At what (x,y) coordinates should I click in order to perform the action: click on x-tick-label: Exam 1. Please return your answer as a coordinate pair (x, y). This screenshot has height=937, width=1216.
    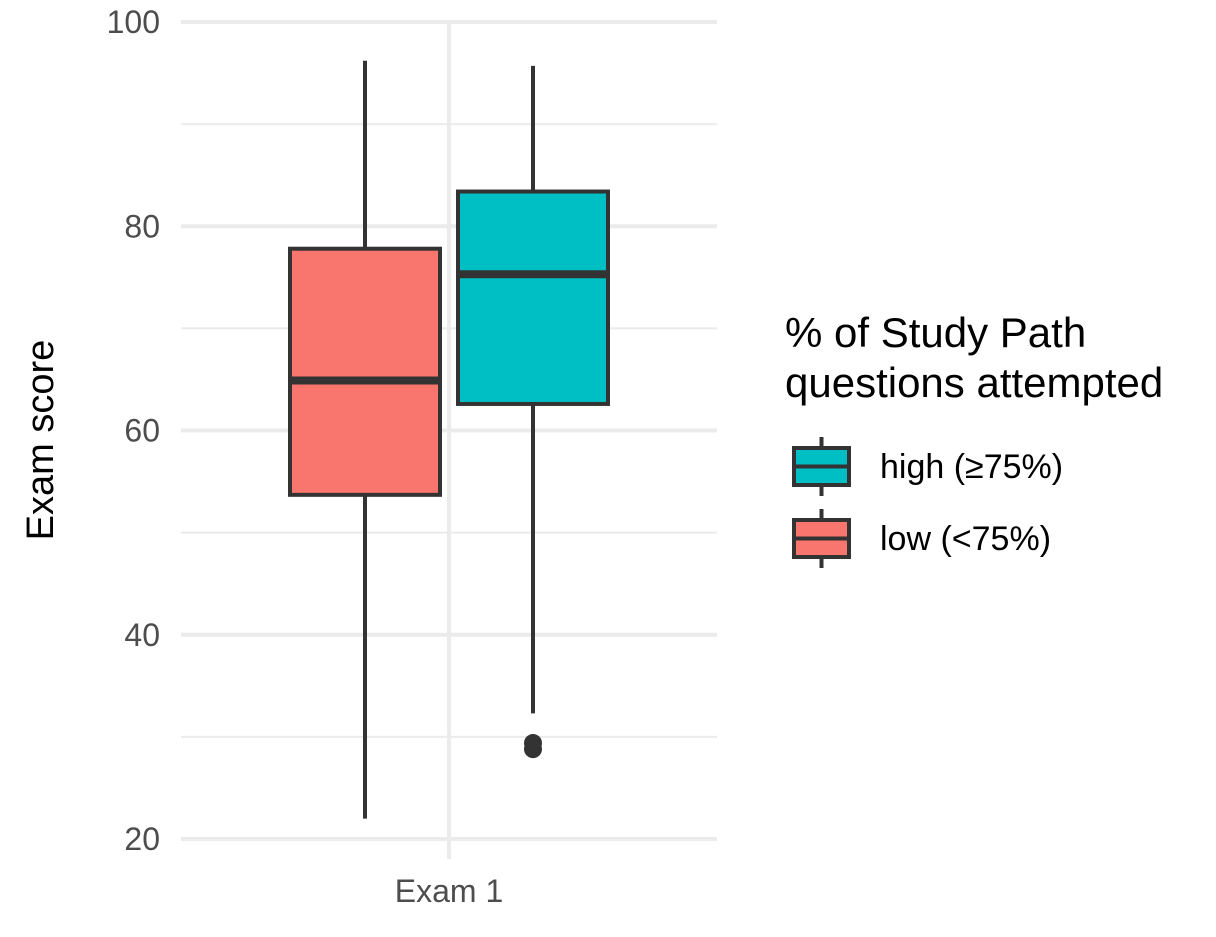
    Looking at the image, I should click on (449, 891).